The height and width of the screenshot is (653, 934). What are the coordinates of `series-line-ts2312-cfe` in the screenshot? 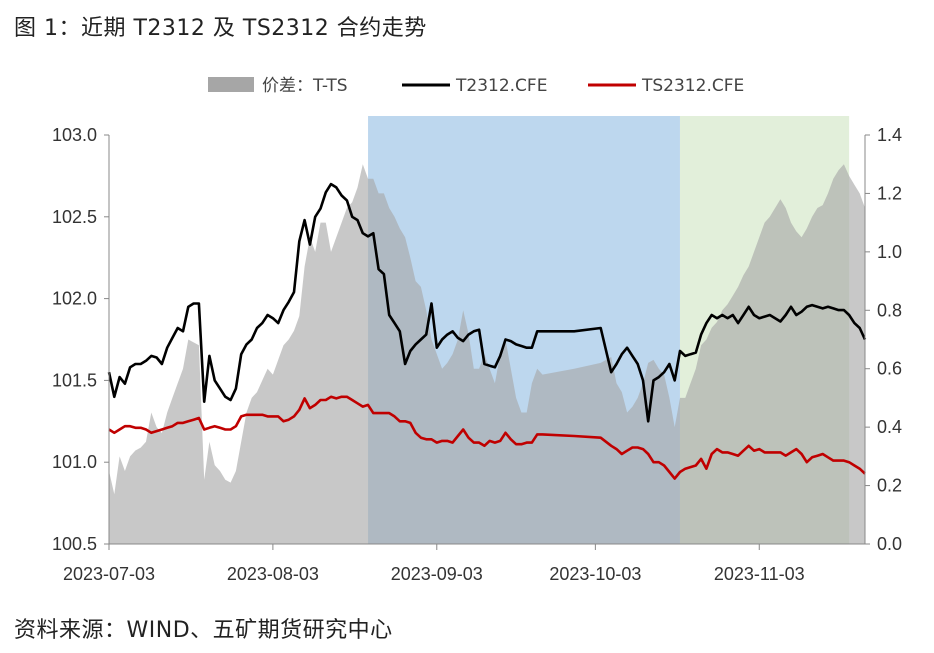 It's located at (487, 437).